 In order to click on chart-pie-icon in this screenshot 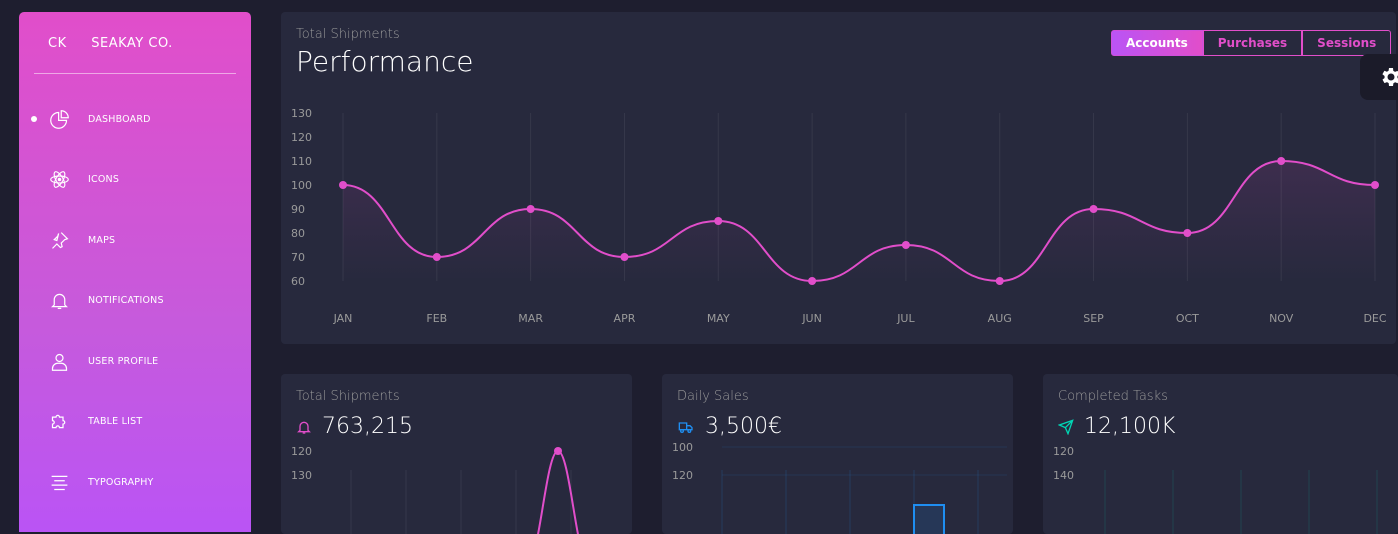, I will do `click(59, 119)`.